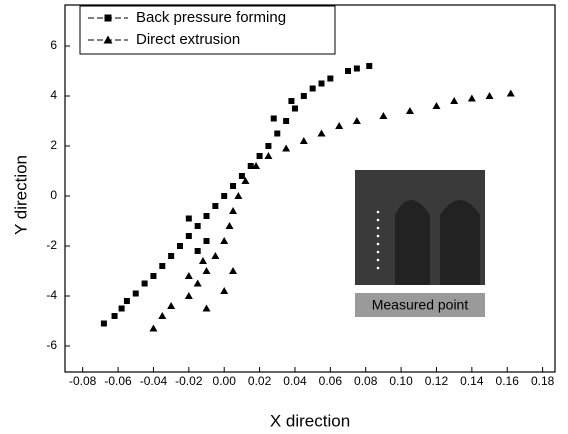 The height and width of the screenshot is (434, 568). I want to click on y-tick-label: -4, so click(51, 295).